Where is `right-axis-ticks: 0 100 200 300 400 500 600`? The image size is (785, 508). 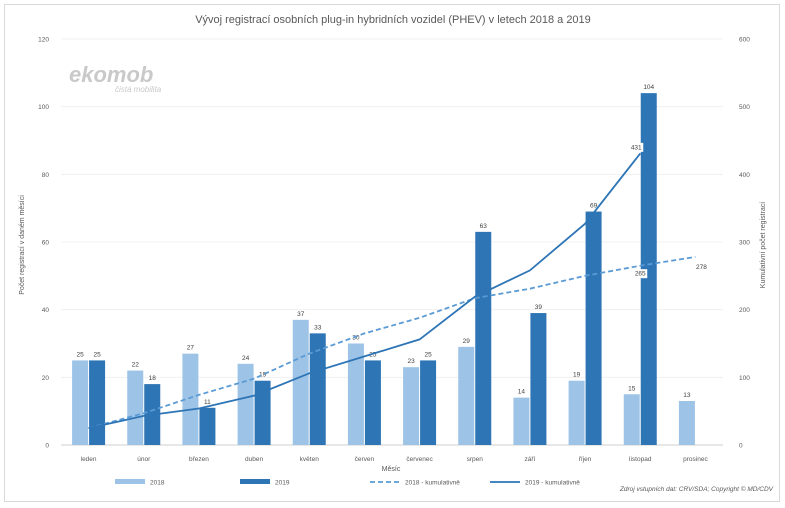 right-axis-ticks: 0 100 200 300 400 500 600 is located at coordinates (744, 243).